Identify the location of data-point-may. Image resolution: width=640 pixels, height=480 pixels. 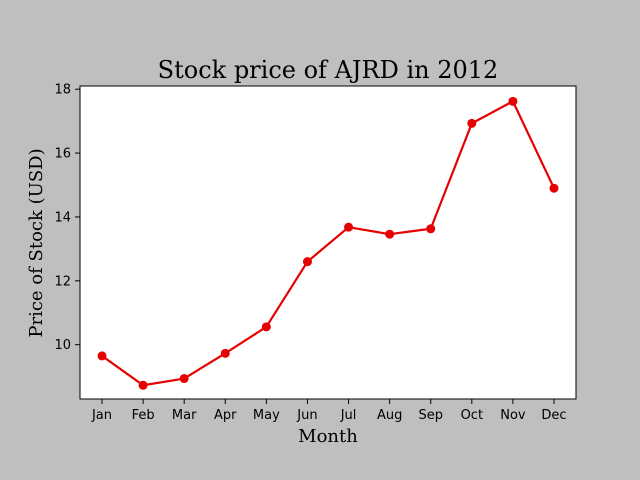
(266, 327).